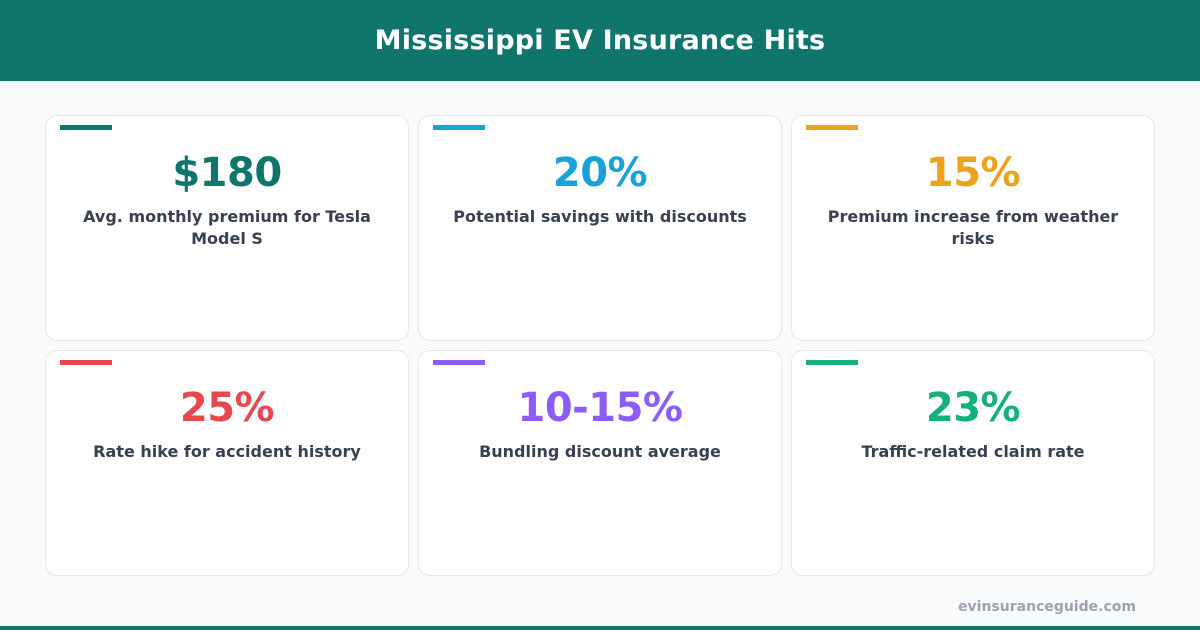 The width and height of the screenshot is (1200, 630). What do you see at coordinates (973, 463) in the screenshot?
I see `stat-card-claim-rate: 23% Traffic-related claim rate` at bounding box center [973, 463].